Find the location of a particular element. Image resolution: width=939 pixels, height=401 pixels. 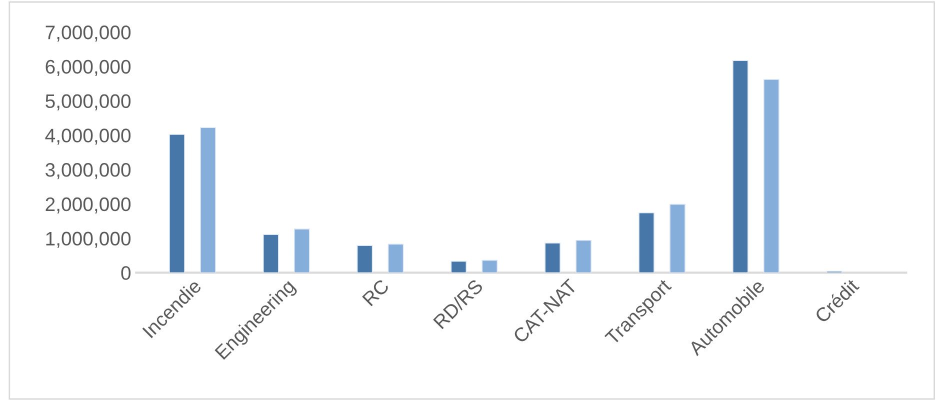

y-tick-label: 5,000,000 is located at coordinates (88, 102).